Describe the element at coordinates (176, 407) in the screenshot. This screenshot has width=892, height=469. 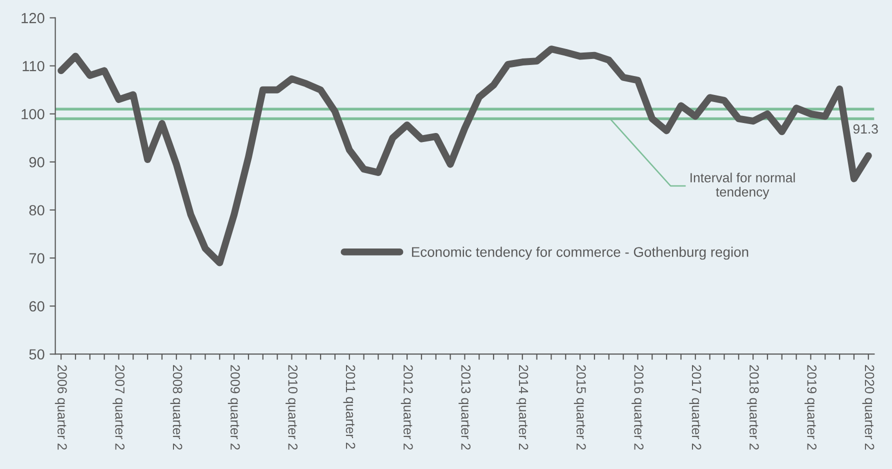
I see `x-tick-label: 2008 quarter 2` at that location.